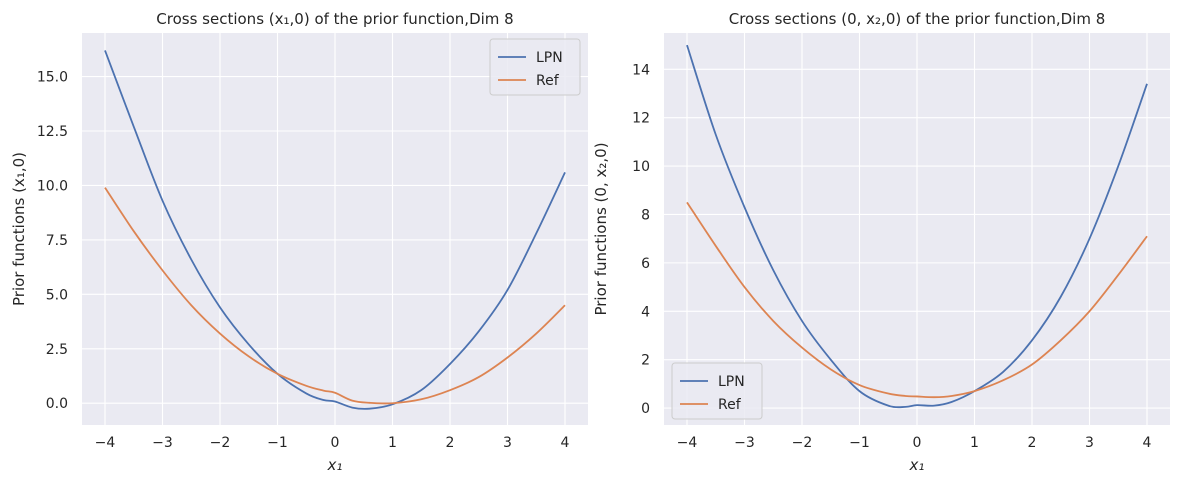 This screenshot has width=1184, height=484. I want to click on y-tick-label: 15.0, so click(52, 78).